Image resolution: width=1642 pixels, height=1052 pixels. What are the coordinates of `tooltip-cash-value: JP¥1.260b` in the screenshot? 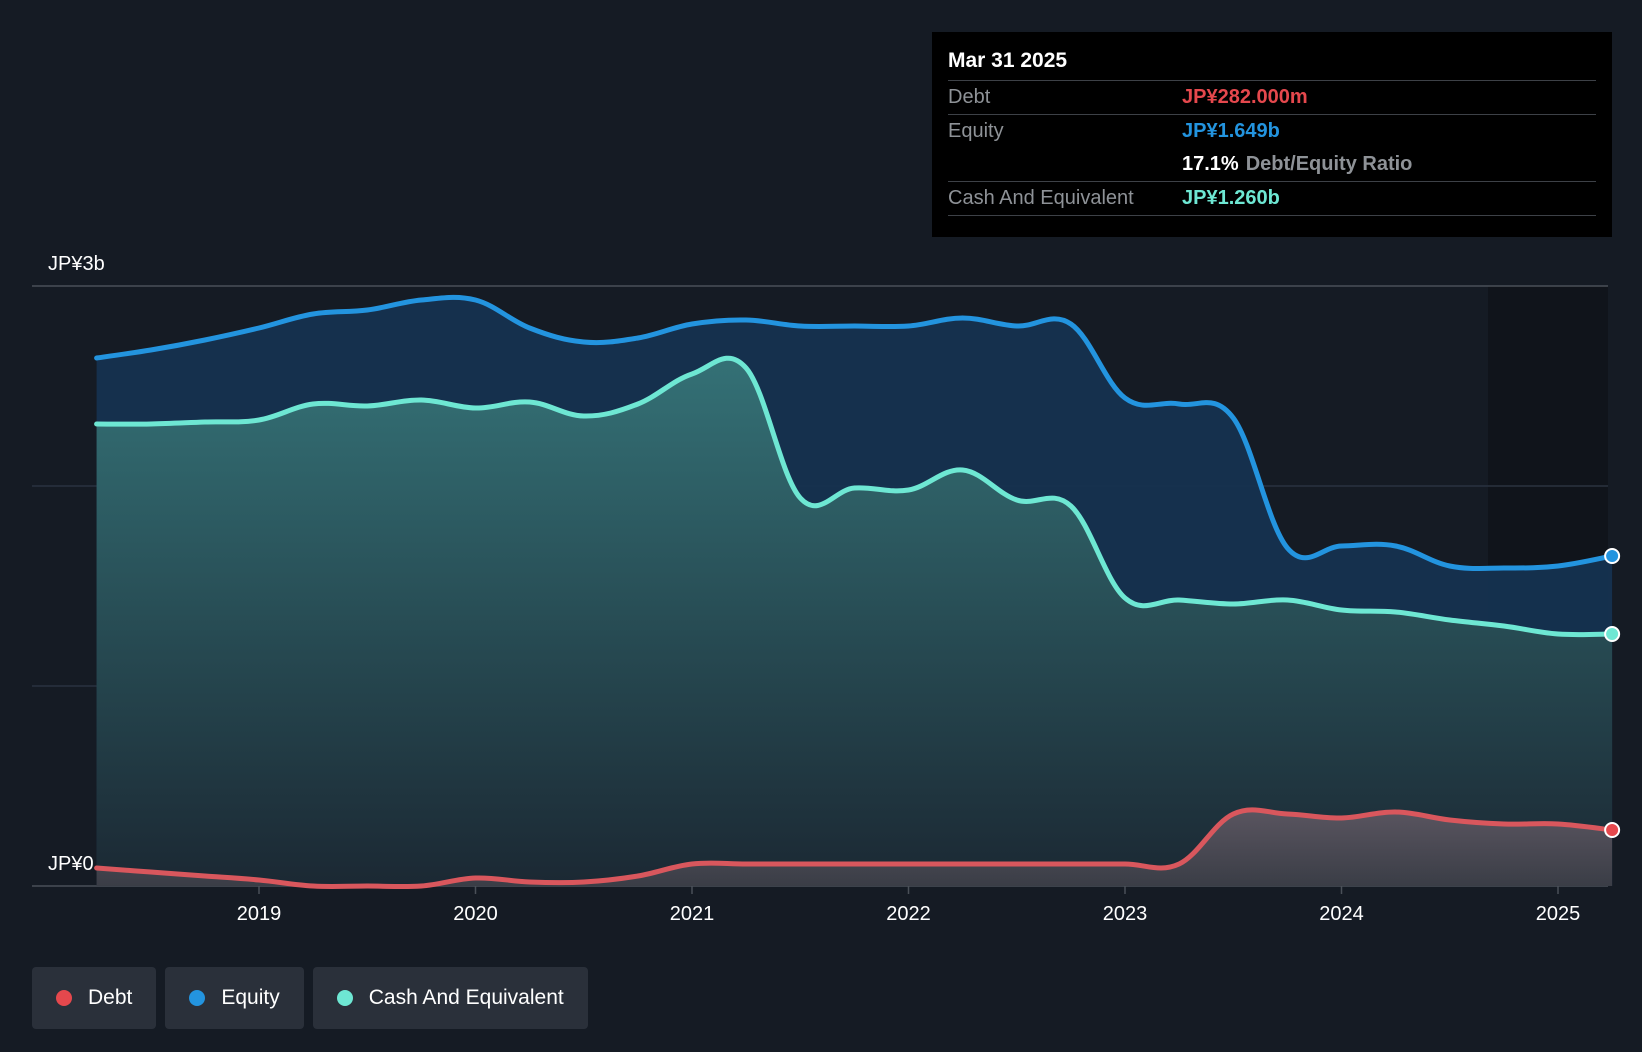 It's located at (1231, 198).